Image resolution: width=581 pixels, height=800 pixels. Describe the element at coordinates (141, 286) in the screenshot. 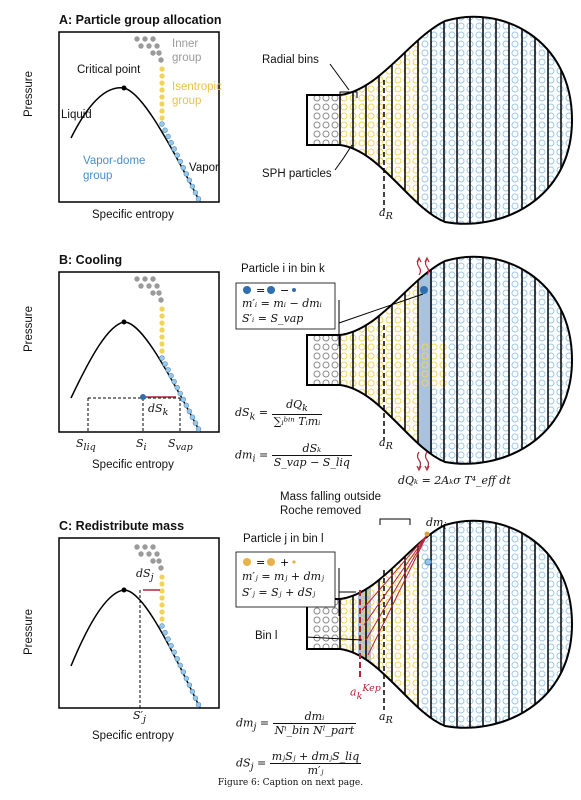

I see `inner-group-particle` at that location.